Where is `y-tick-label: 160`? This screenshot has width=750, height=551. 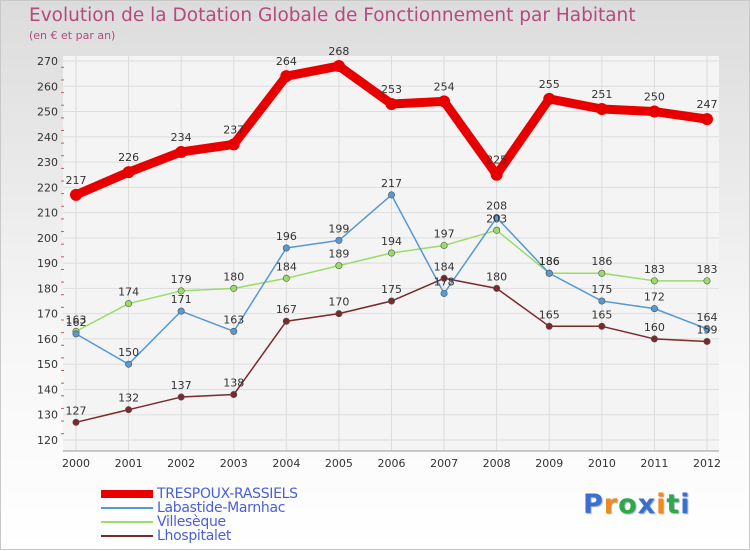
y-tick-label: 160 is located at coordinates (47, 339).